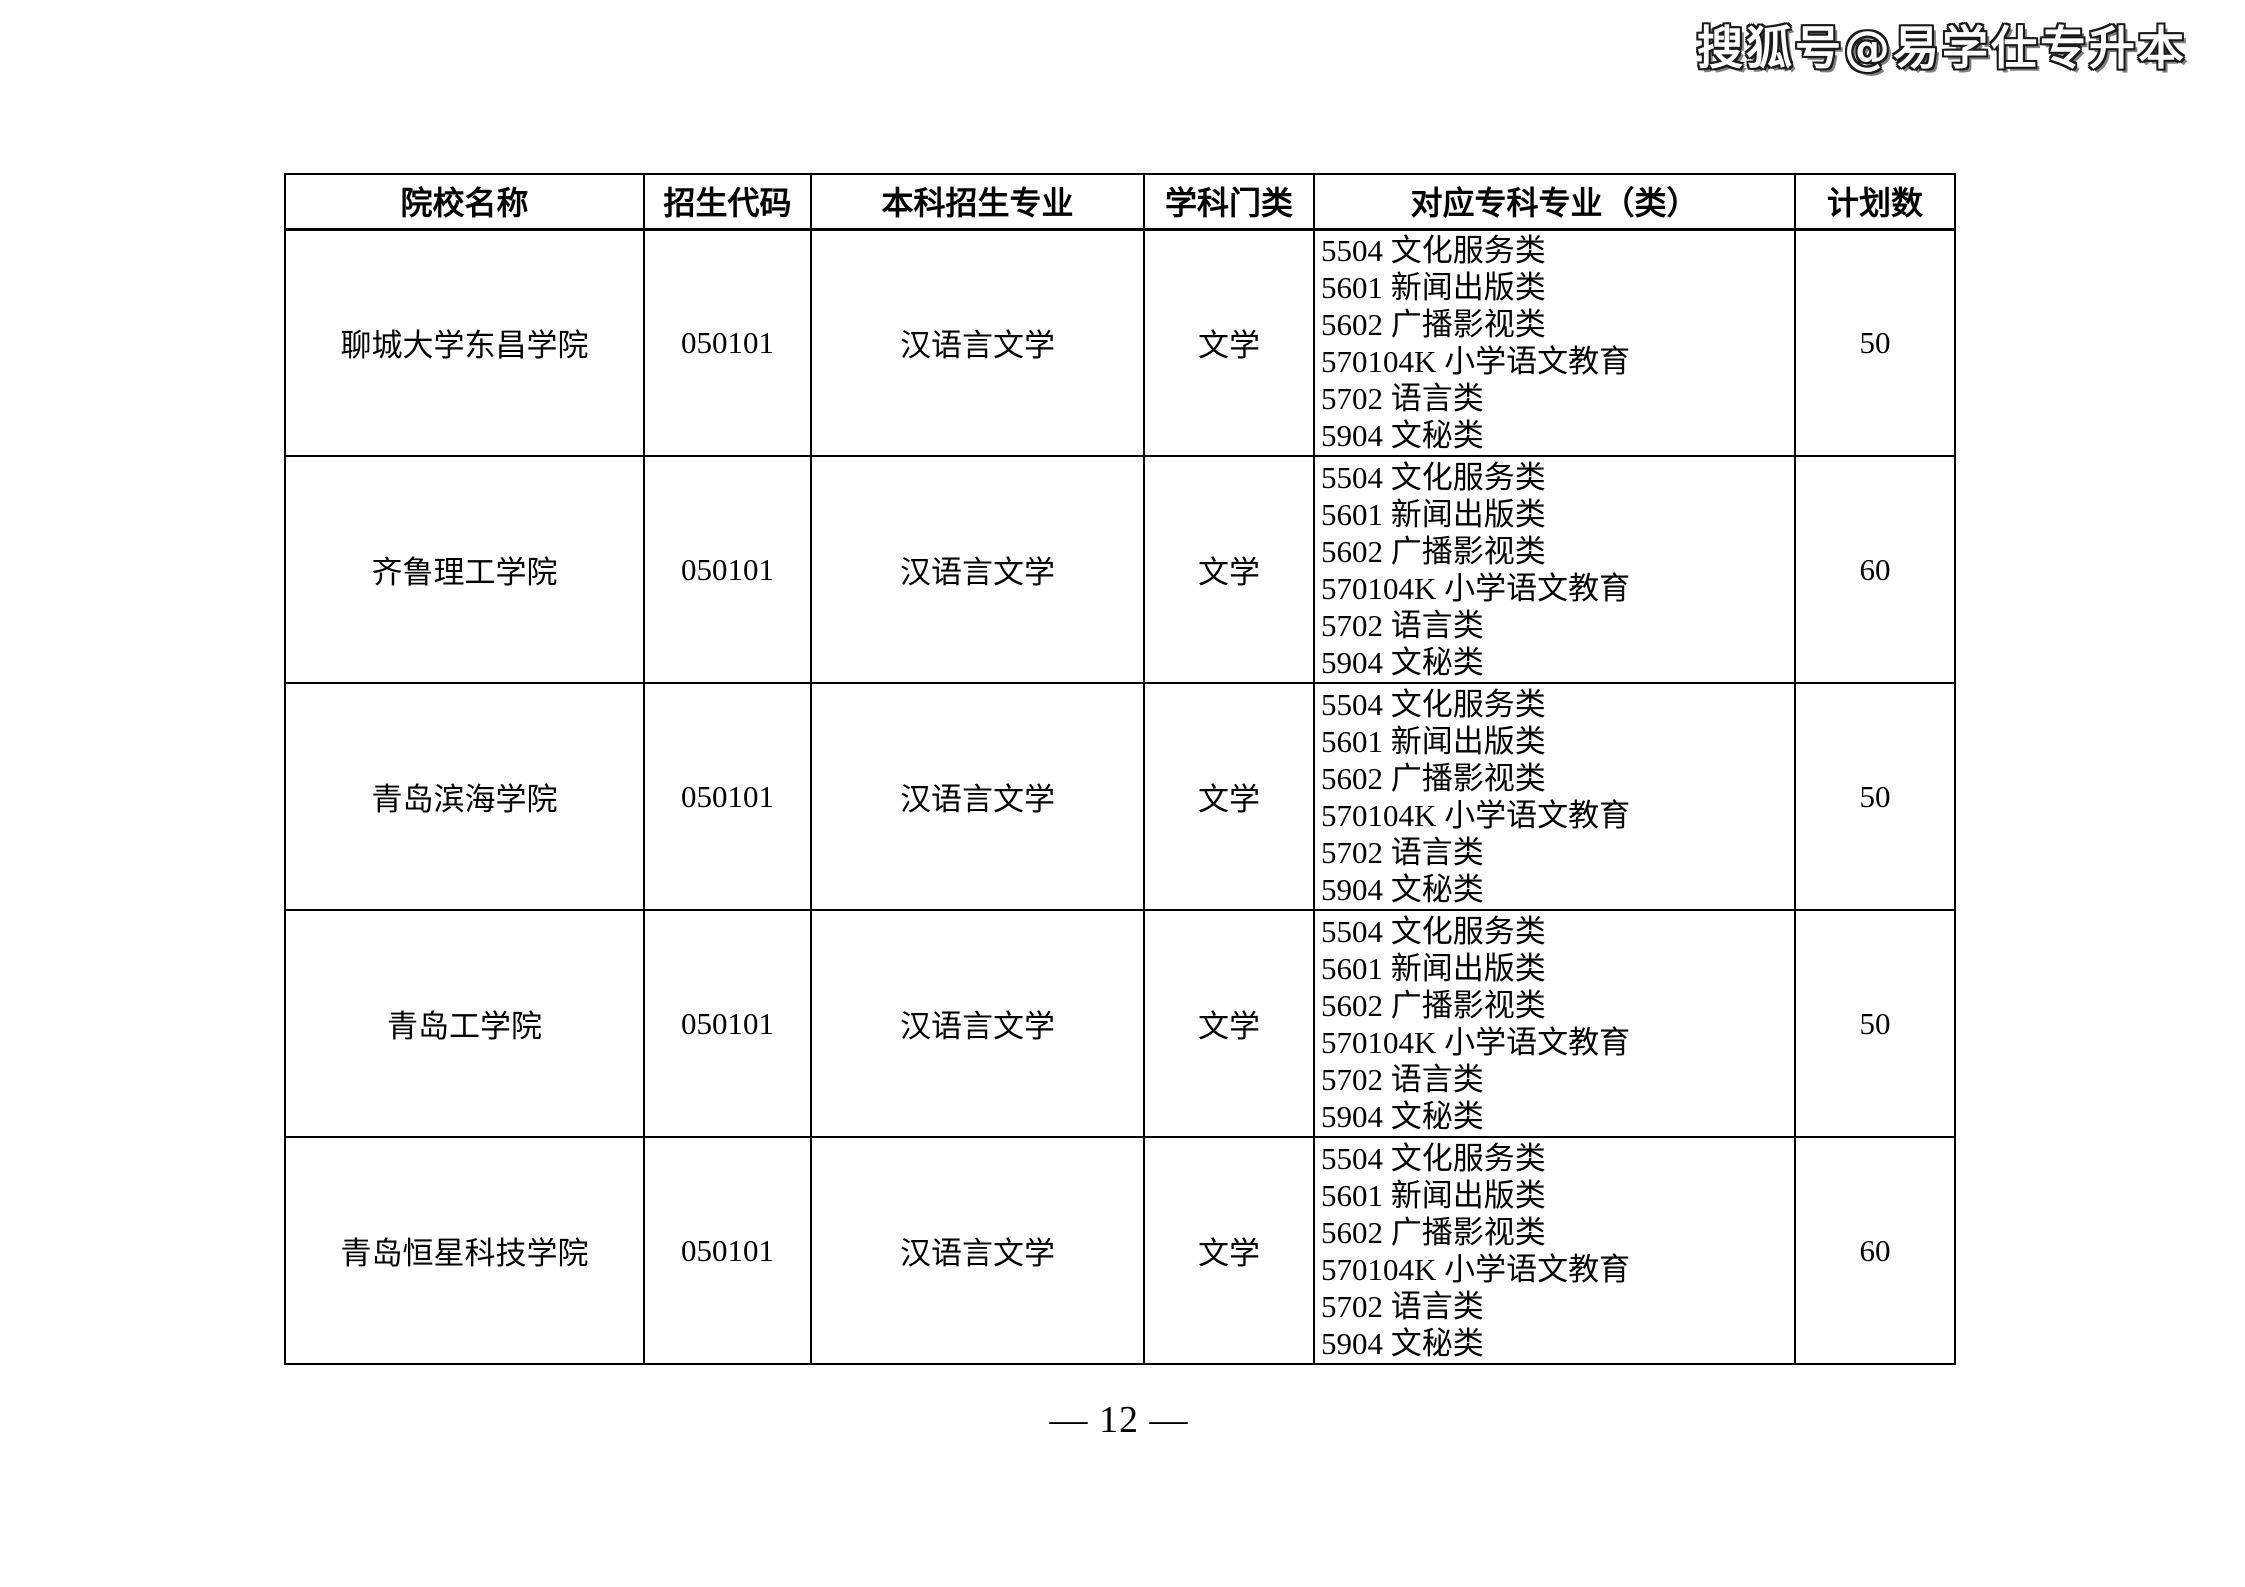  What do you see at coordinates (464, 569) in the screenshot?
I see `school-name-cell: 齐鲁理工学院` at bounding box center [464, 569].